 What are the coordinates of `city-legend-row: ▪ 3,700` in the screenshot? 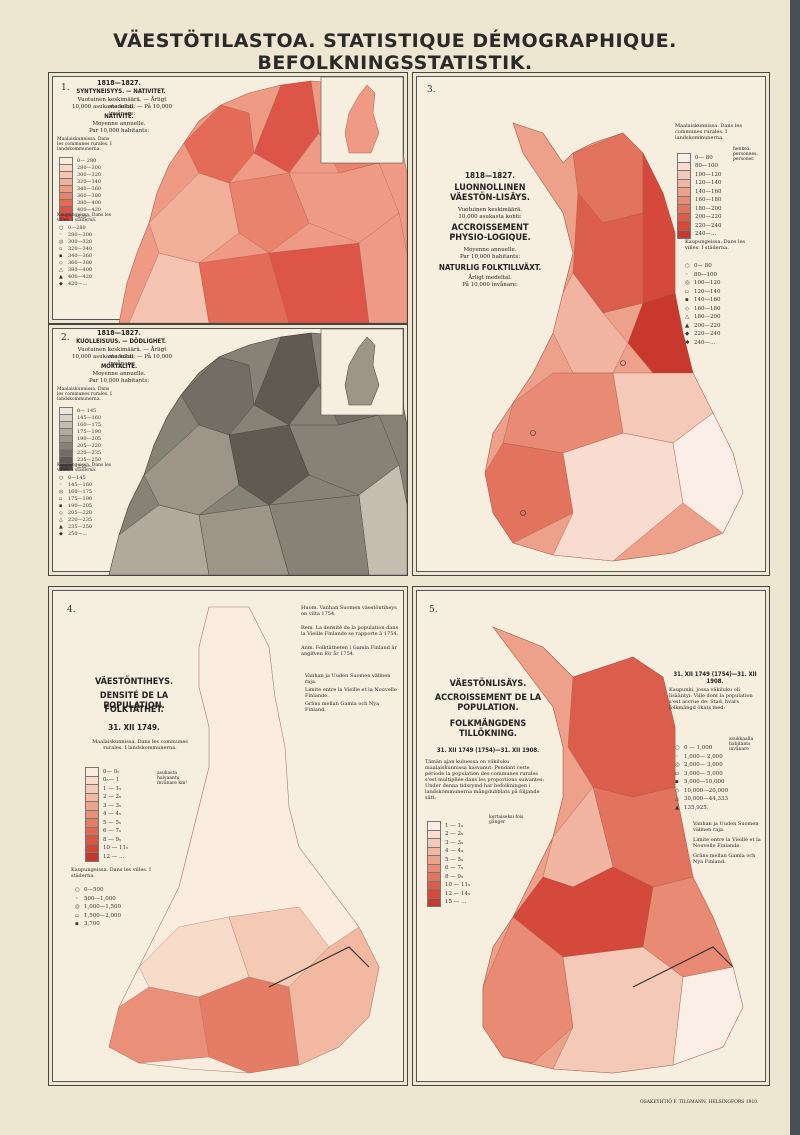 It's located at (87, 924).